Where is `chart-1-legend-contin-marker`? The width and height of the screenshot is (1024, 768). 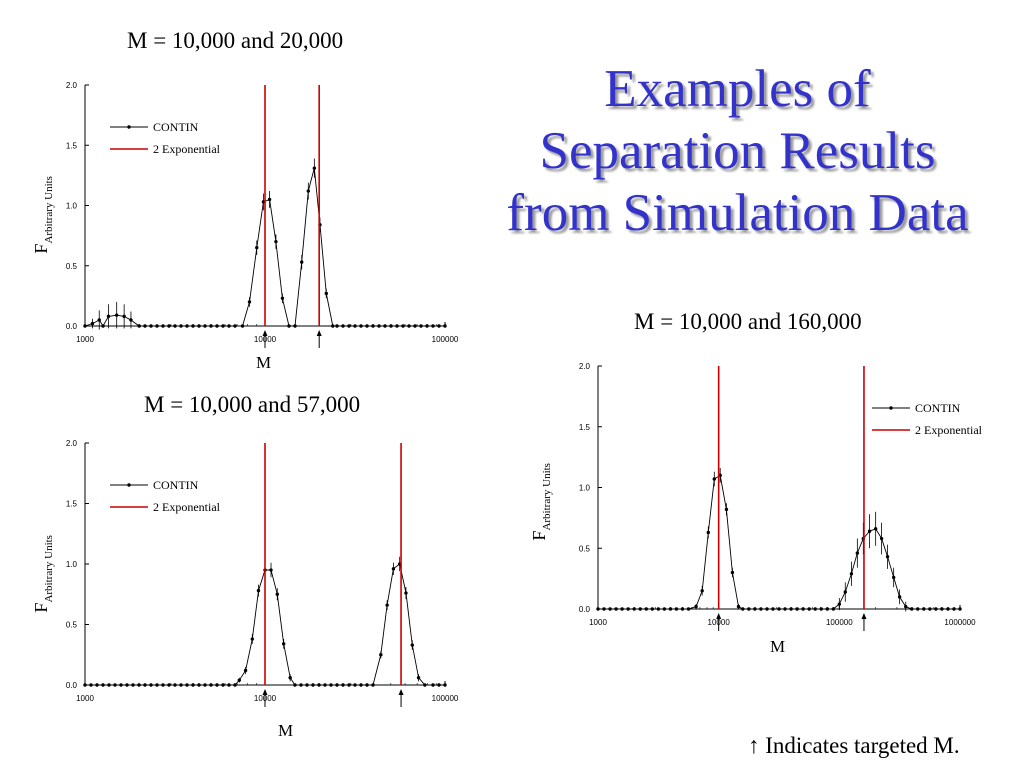
chart-1-legend-contin-marker is located at coordinates (129, 127).